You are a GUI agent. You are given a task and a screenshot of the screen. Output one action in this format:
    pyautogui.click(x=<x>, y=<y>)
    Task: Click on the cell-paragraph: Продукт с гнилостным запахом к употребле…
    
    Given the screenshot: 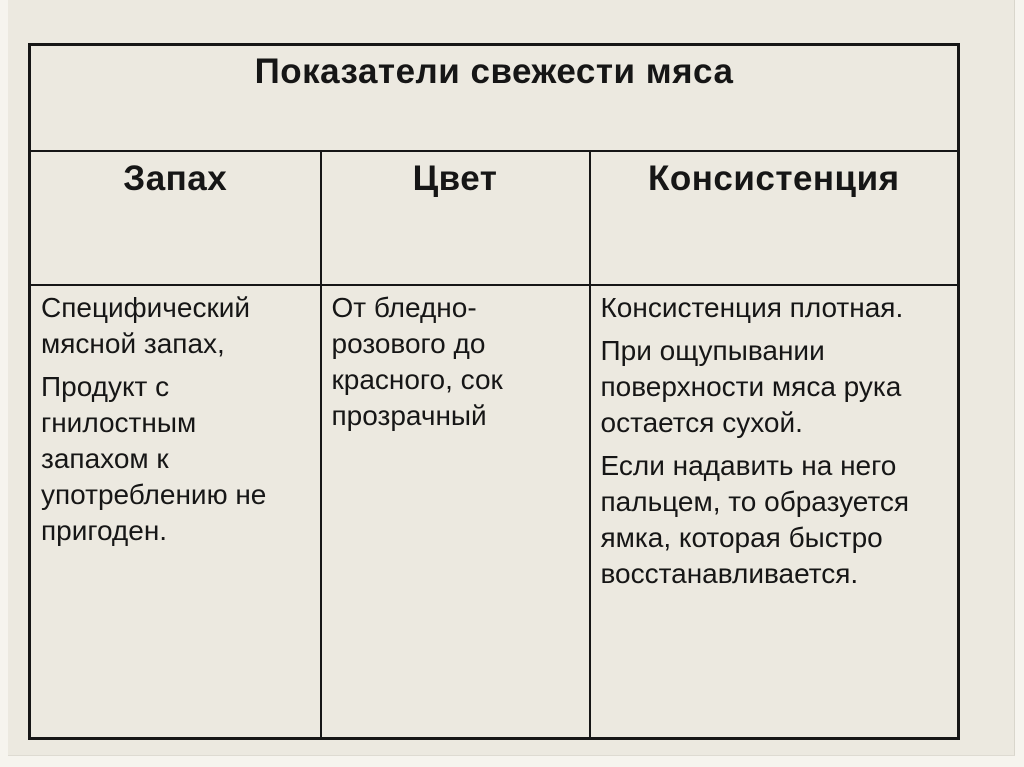 What is the action you would take?
    pyautogui.click(x=154, y=458)
    